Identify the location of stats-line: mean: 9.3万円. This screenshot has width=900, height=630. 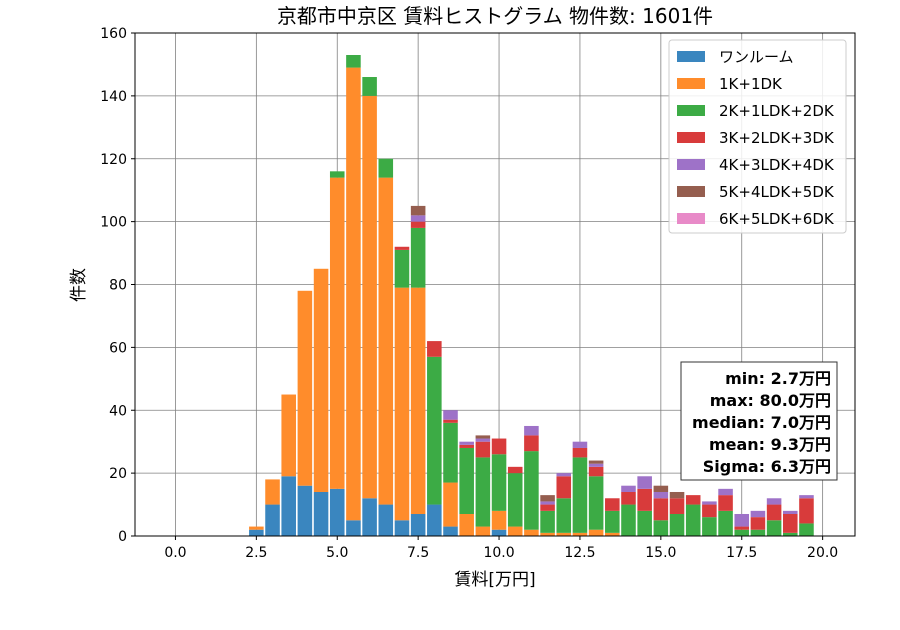
(770, 444).